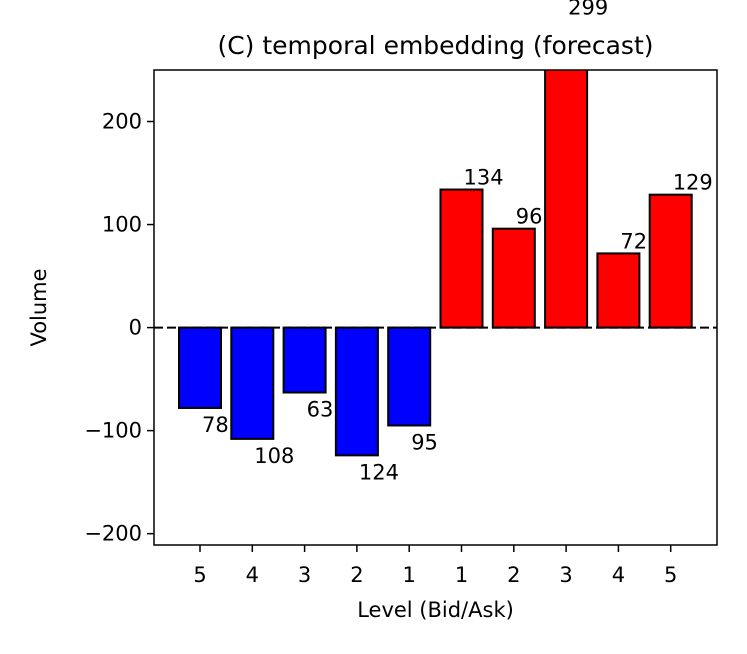 The image size is (747, 654). I want to click on y-axis-label: Volume, so click(39, 307).